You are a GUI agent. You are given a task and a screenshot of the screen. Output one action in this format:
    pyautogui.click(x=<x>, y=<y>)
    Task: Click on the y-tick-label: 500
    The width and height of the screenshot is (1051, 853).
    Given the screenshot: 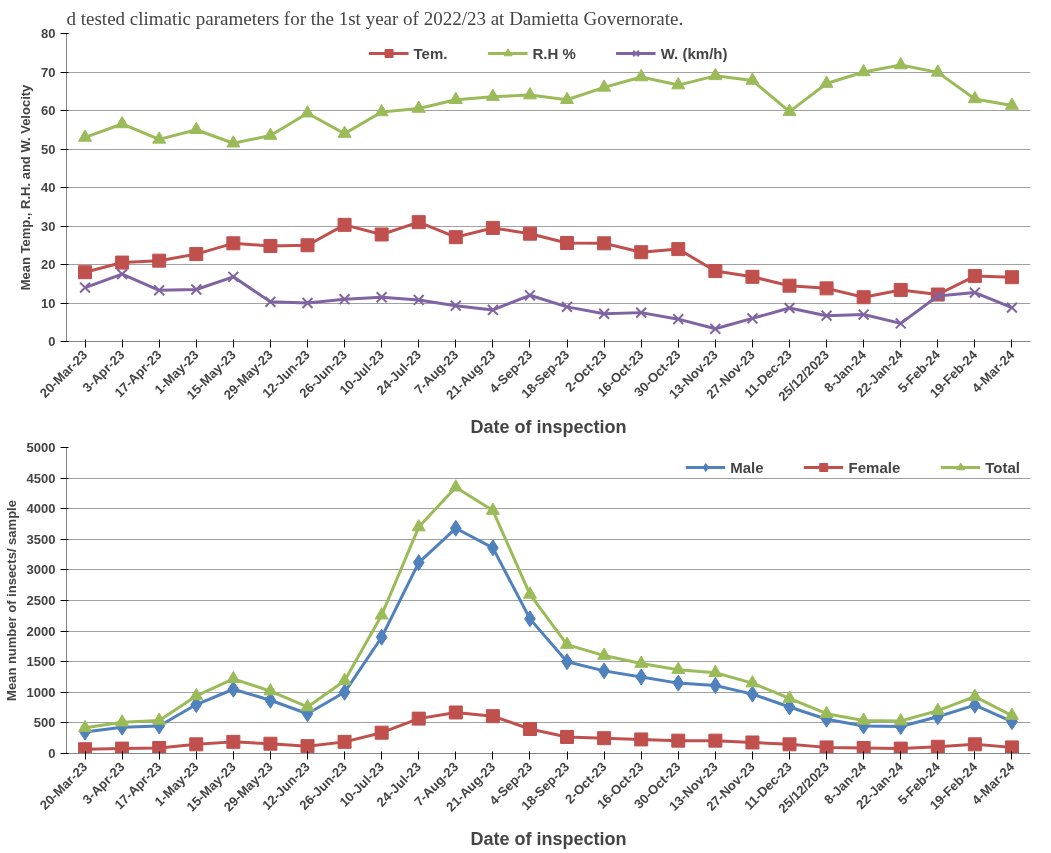 What is the action you would take?
    pyautogui.click(x=44, y=723)
    